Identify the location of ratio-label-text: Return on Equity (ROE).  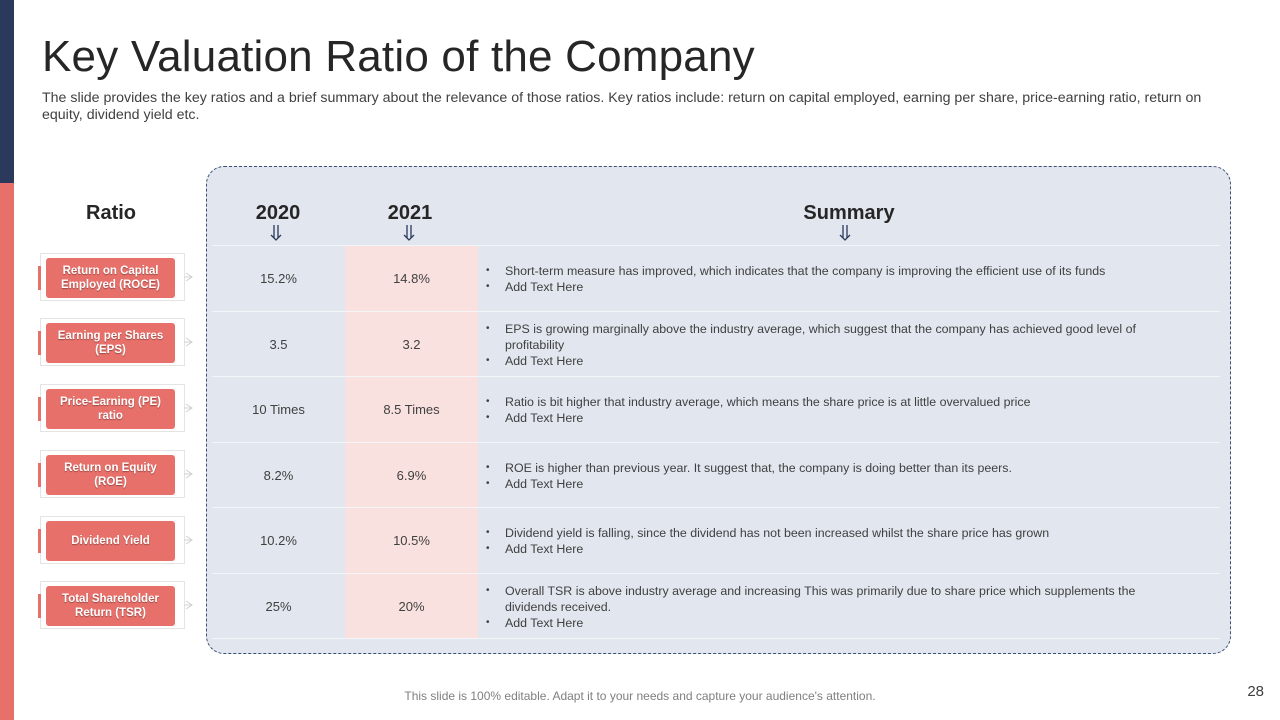
(110, 475).